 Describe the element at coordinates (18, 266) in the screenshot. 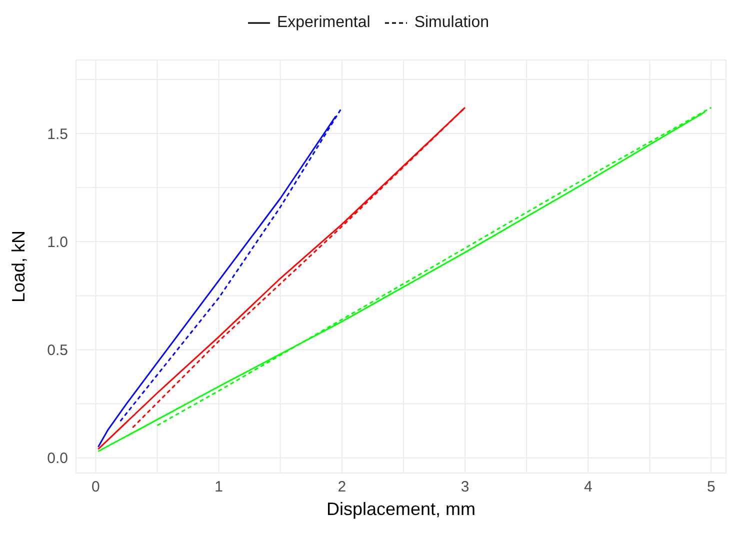

I see `y-axis-title: Load, kN` at that location.